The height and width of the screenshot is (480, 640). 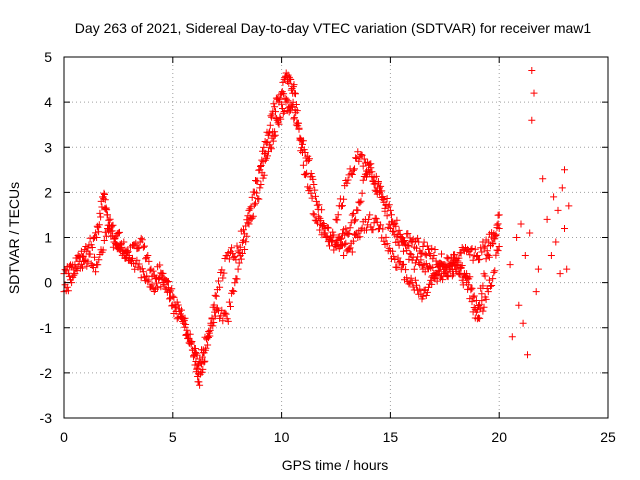 What do you see at coordinates (46, 328) in the screenshot?
I see `y-tick-label: -1` at bounding box center [46, 328].